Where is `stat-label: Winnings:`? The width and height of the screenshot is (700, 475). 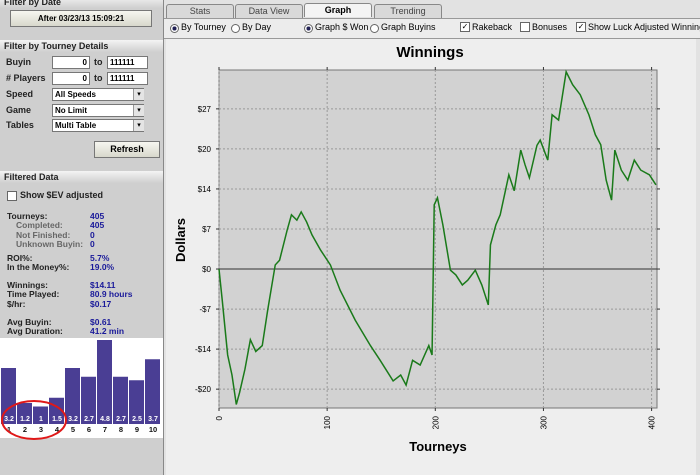 stat-label: Winnings: is located at coordinates (27, 285).